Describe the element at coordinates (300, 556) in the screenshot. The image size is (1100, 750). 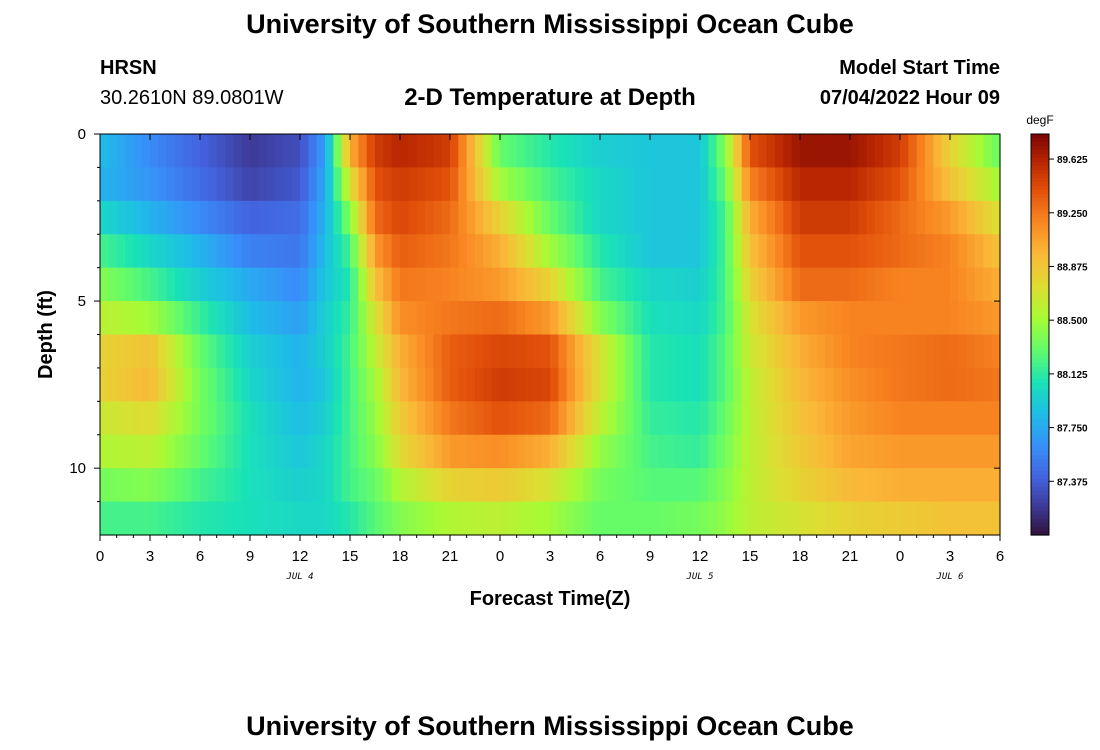
I see `x-tick-label: 12` at that location.